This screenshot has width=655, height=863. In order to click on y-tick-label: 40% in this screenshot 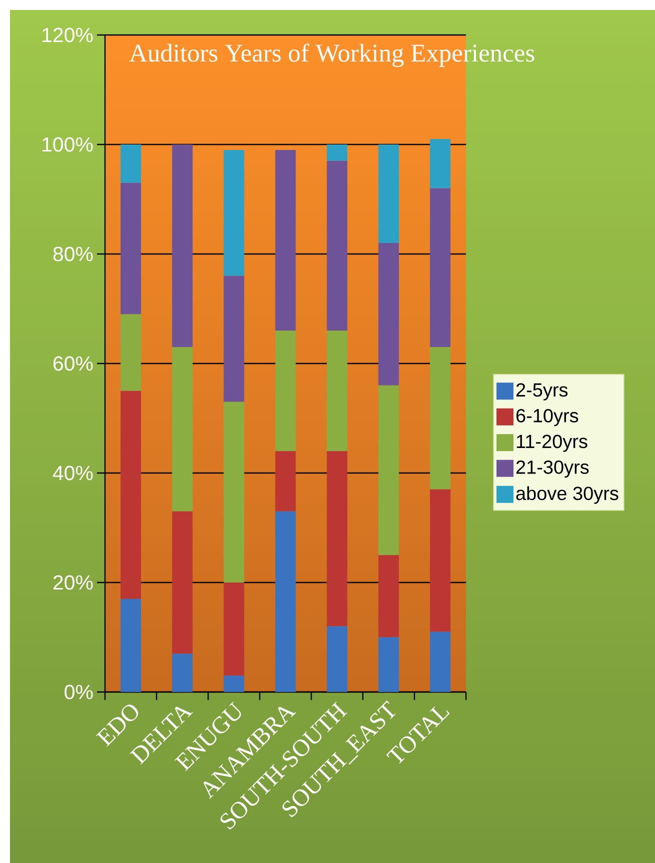, I will do `click(72, 473)`.